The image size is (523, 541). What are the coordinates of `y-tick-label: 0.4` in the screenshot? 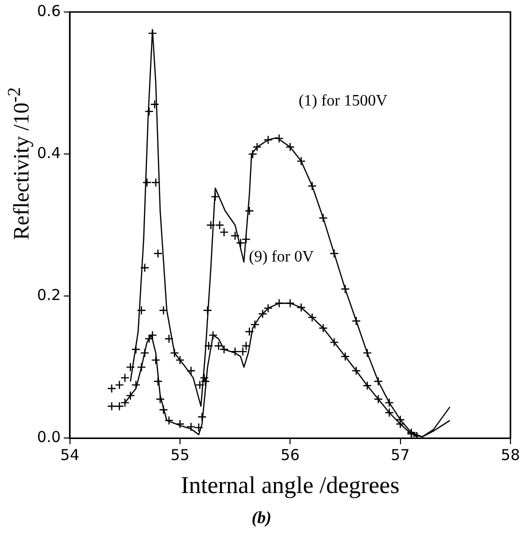 It's located at (48, 153).